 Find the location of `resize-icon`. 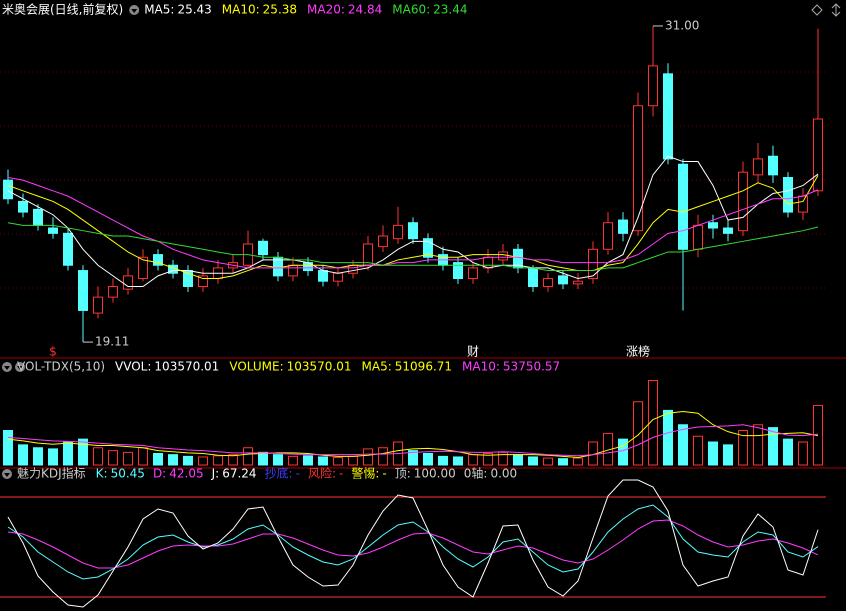

resize-icon is located at coordinates (836, 10).